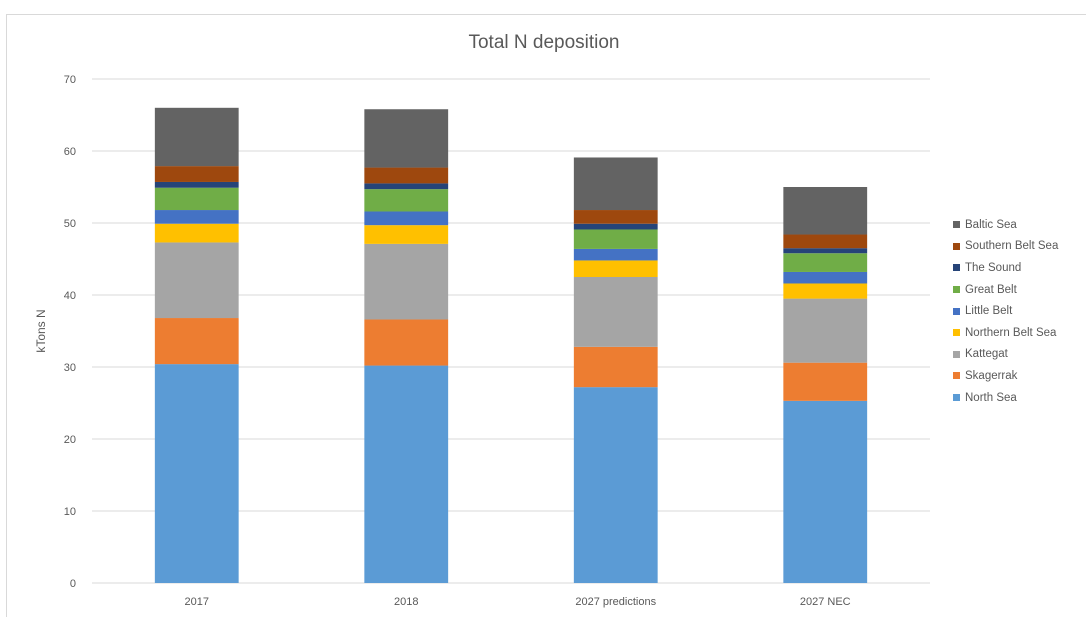  What do you see at coordinates (1012, 246) in the screenshot?
I see `legend-label: Southern Belt Sea` at bounding box center [1012, 246].